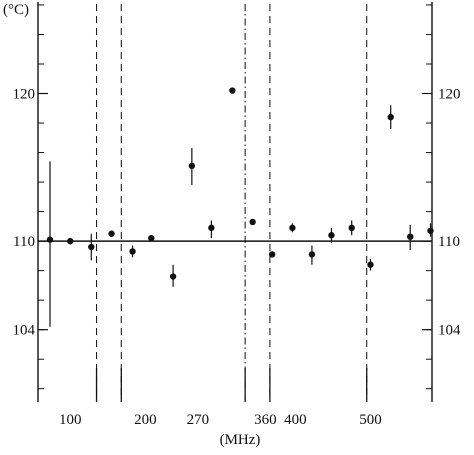 This screenshot has height=455, width=474. Describe the element at coordinates (145, 420) in the screenshot. I see `x-tick-label: 200` at that location.